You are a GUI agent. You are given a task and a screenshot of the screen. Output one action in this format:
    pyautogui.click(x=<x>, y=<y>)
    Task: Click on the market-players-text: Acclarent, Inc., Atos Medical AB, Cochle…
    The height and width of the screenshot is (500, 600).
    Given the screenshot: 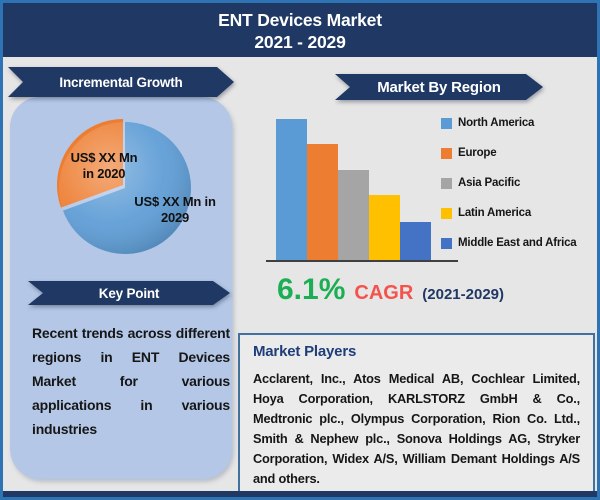 What is the action you would take?
    pyautogui.click(x=416, y=428)
    